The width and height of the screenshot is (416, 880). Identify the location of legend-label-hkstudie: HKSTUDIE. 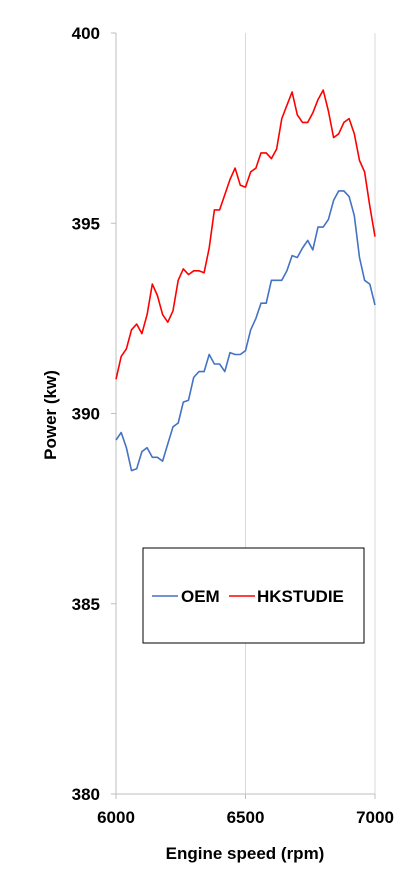
(300, 596).